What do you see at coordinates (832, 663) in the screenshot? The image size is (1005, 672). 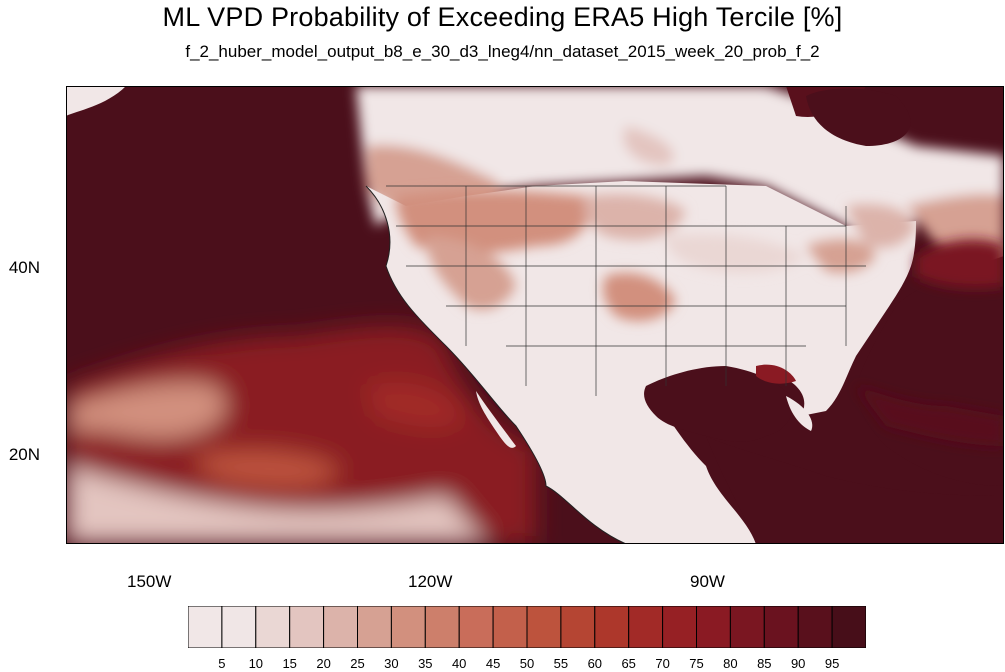 I see `colorbar-tick-label: 95` at bounding box center [832, 663].